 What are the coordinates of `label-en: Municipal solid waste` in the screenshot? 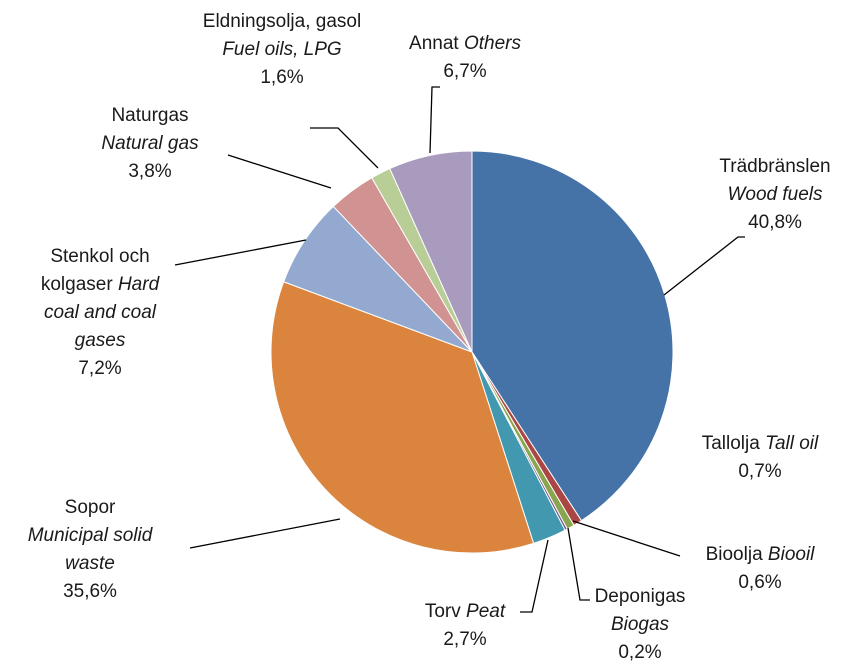 It's located at (90, 549).